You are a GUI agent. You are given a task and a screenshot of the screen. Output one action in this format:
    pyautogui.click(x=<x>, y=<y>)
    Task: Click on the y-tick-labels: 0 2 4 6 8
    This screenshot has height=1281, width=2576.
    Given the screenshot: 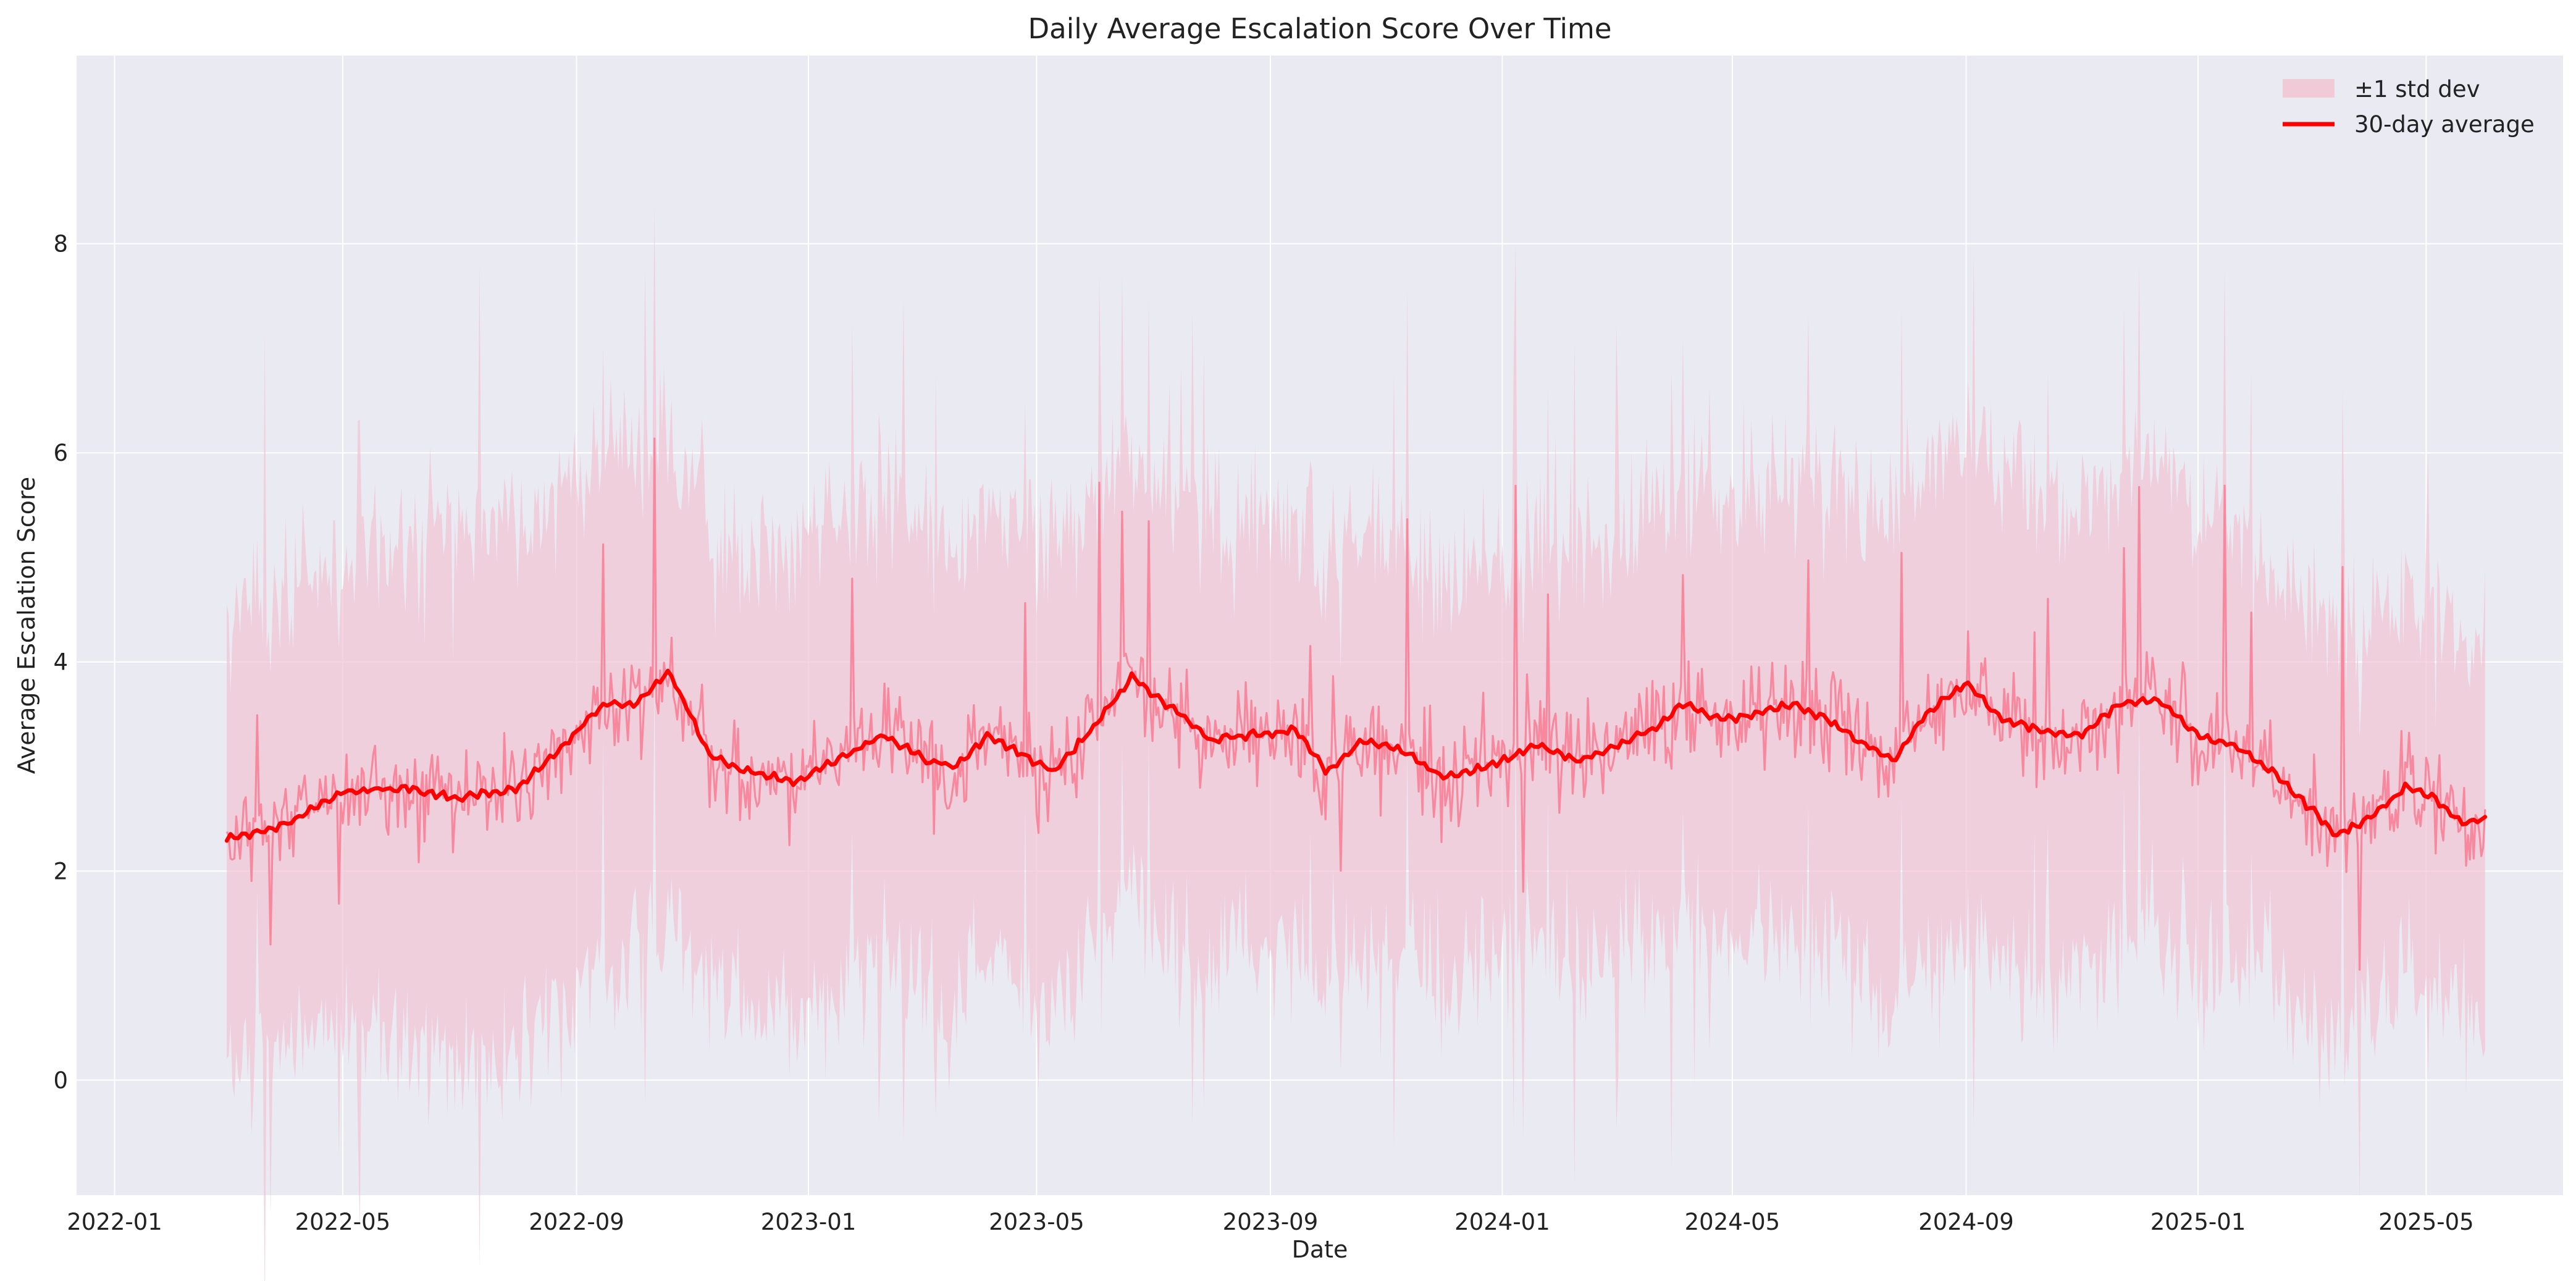 What is the action you would take?
    pyautogui.click(x=61, y=663)
    